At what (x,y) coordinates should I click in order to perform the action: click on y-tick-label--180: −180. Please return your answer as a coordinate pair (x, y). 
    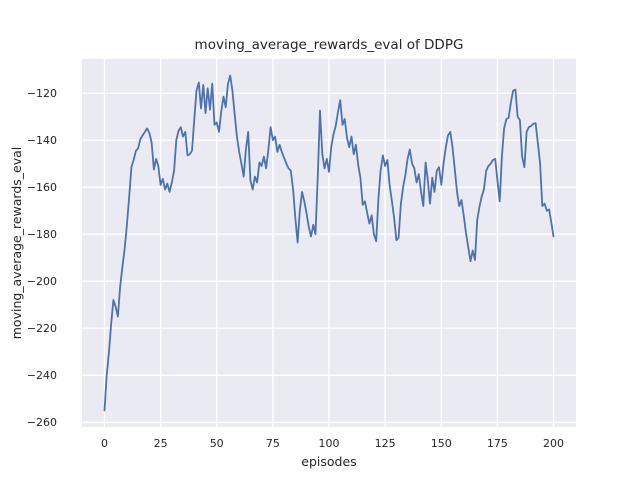
    Looking at the image, I should click on (42, 234).